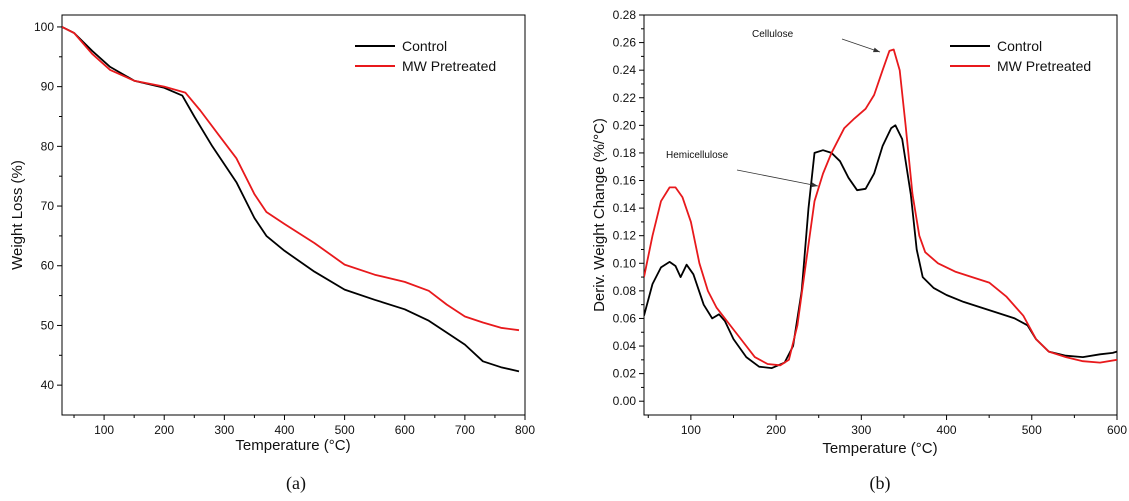 Image resolution: width=1129 pixels, height=501 pixels. What do you see at coordinates (48, 385) in the screenshot?
I see `y-tick-label: 40` at bounding box center [48, 385].